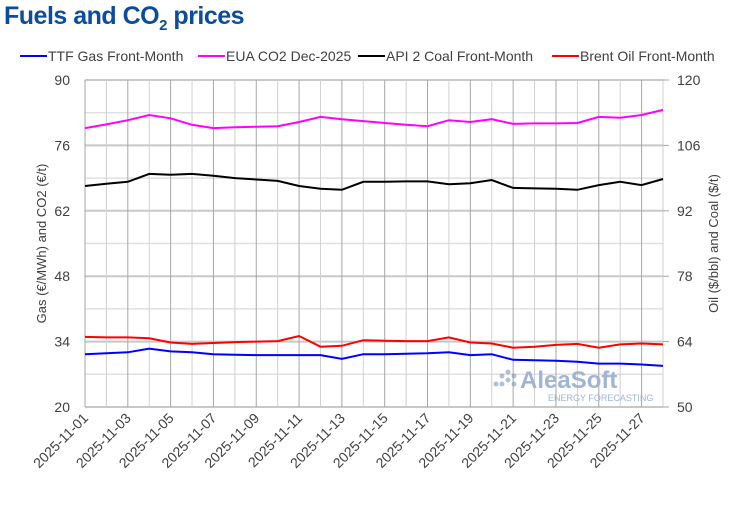 This screenshot has width=730, height=509. What do you see at coordinates (459, 56) in the screenshot?
I see `legend-label: API 2 Coal Front-Month` at bounding box center [459, 56].